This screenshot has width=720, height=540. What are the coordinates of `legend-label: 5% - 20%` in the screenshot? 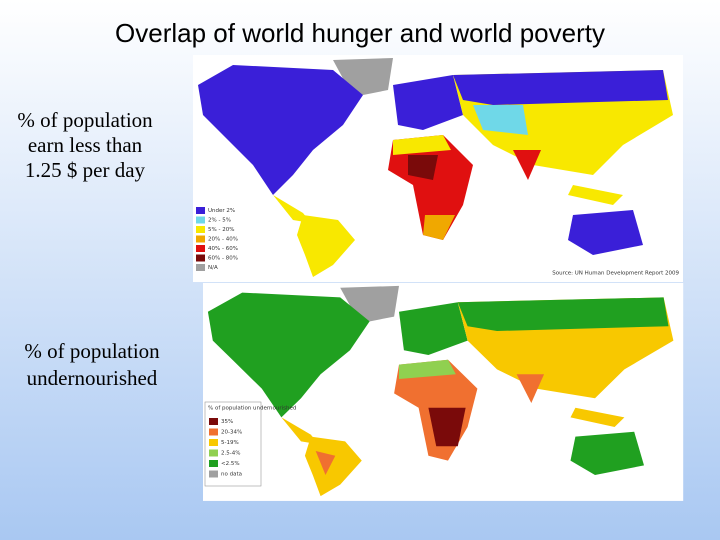 It's located at (221, 230).